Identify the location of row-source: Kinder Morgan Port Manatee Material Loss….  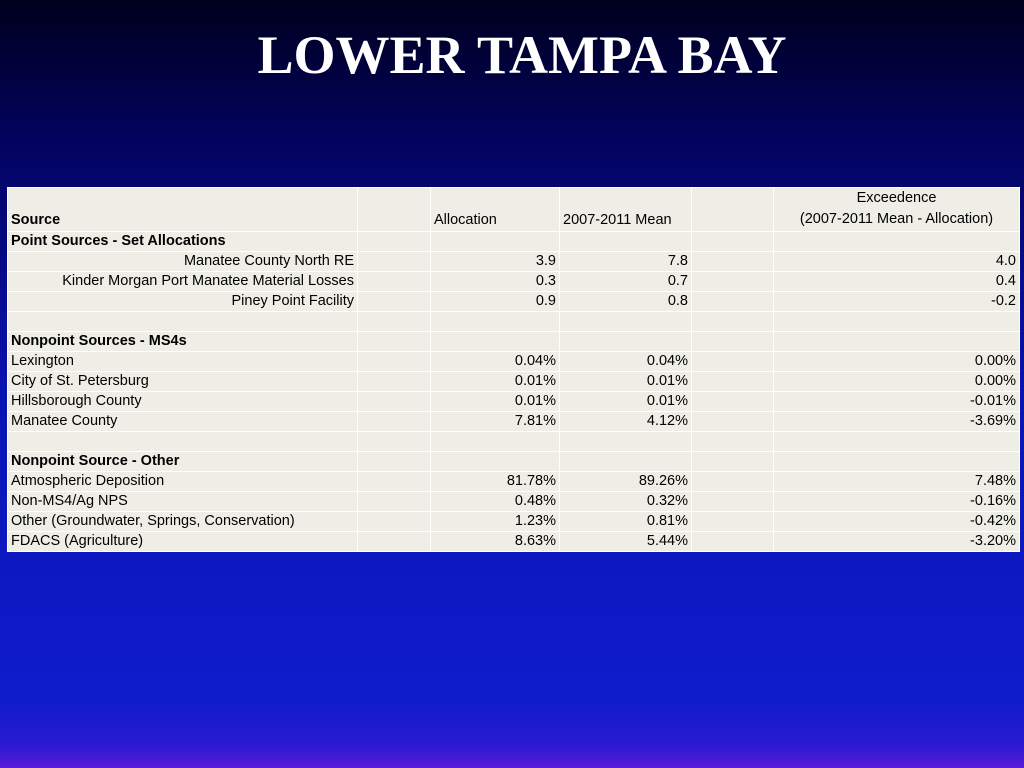
(182, 281).